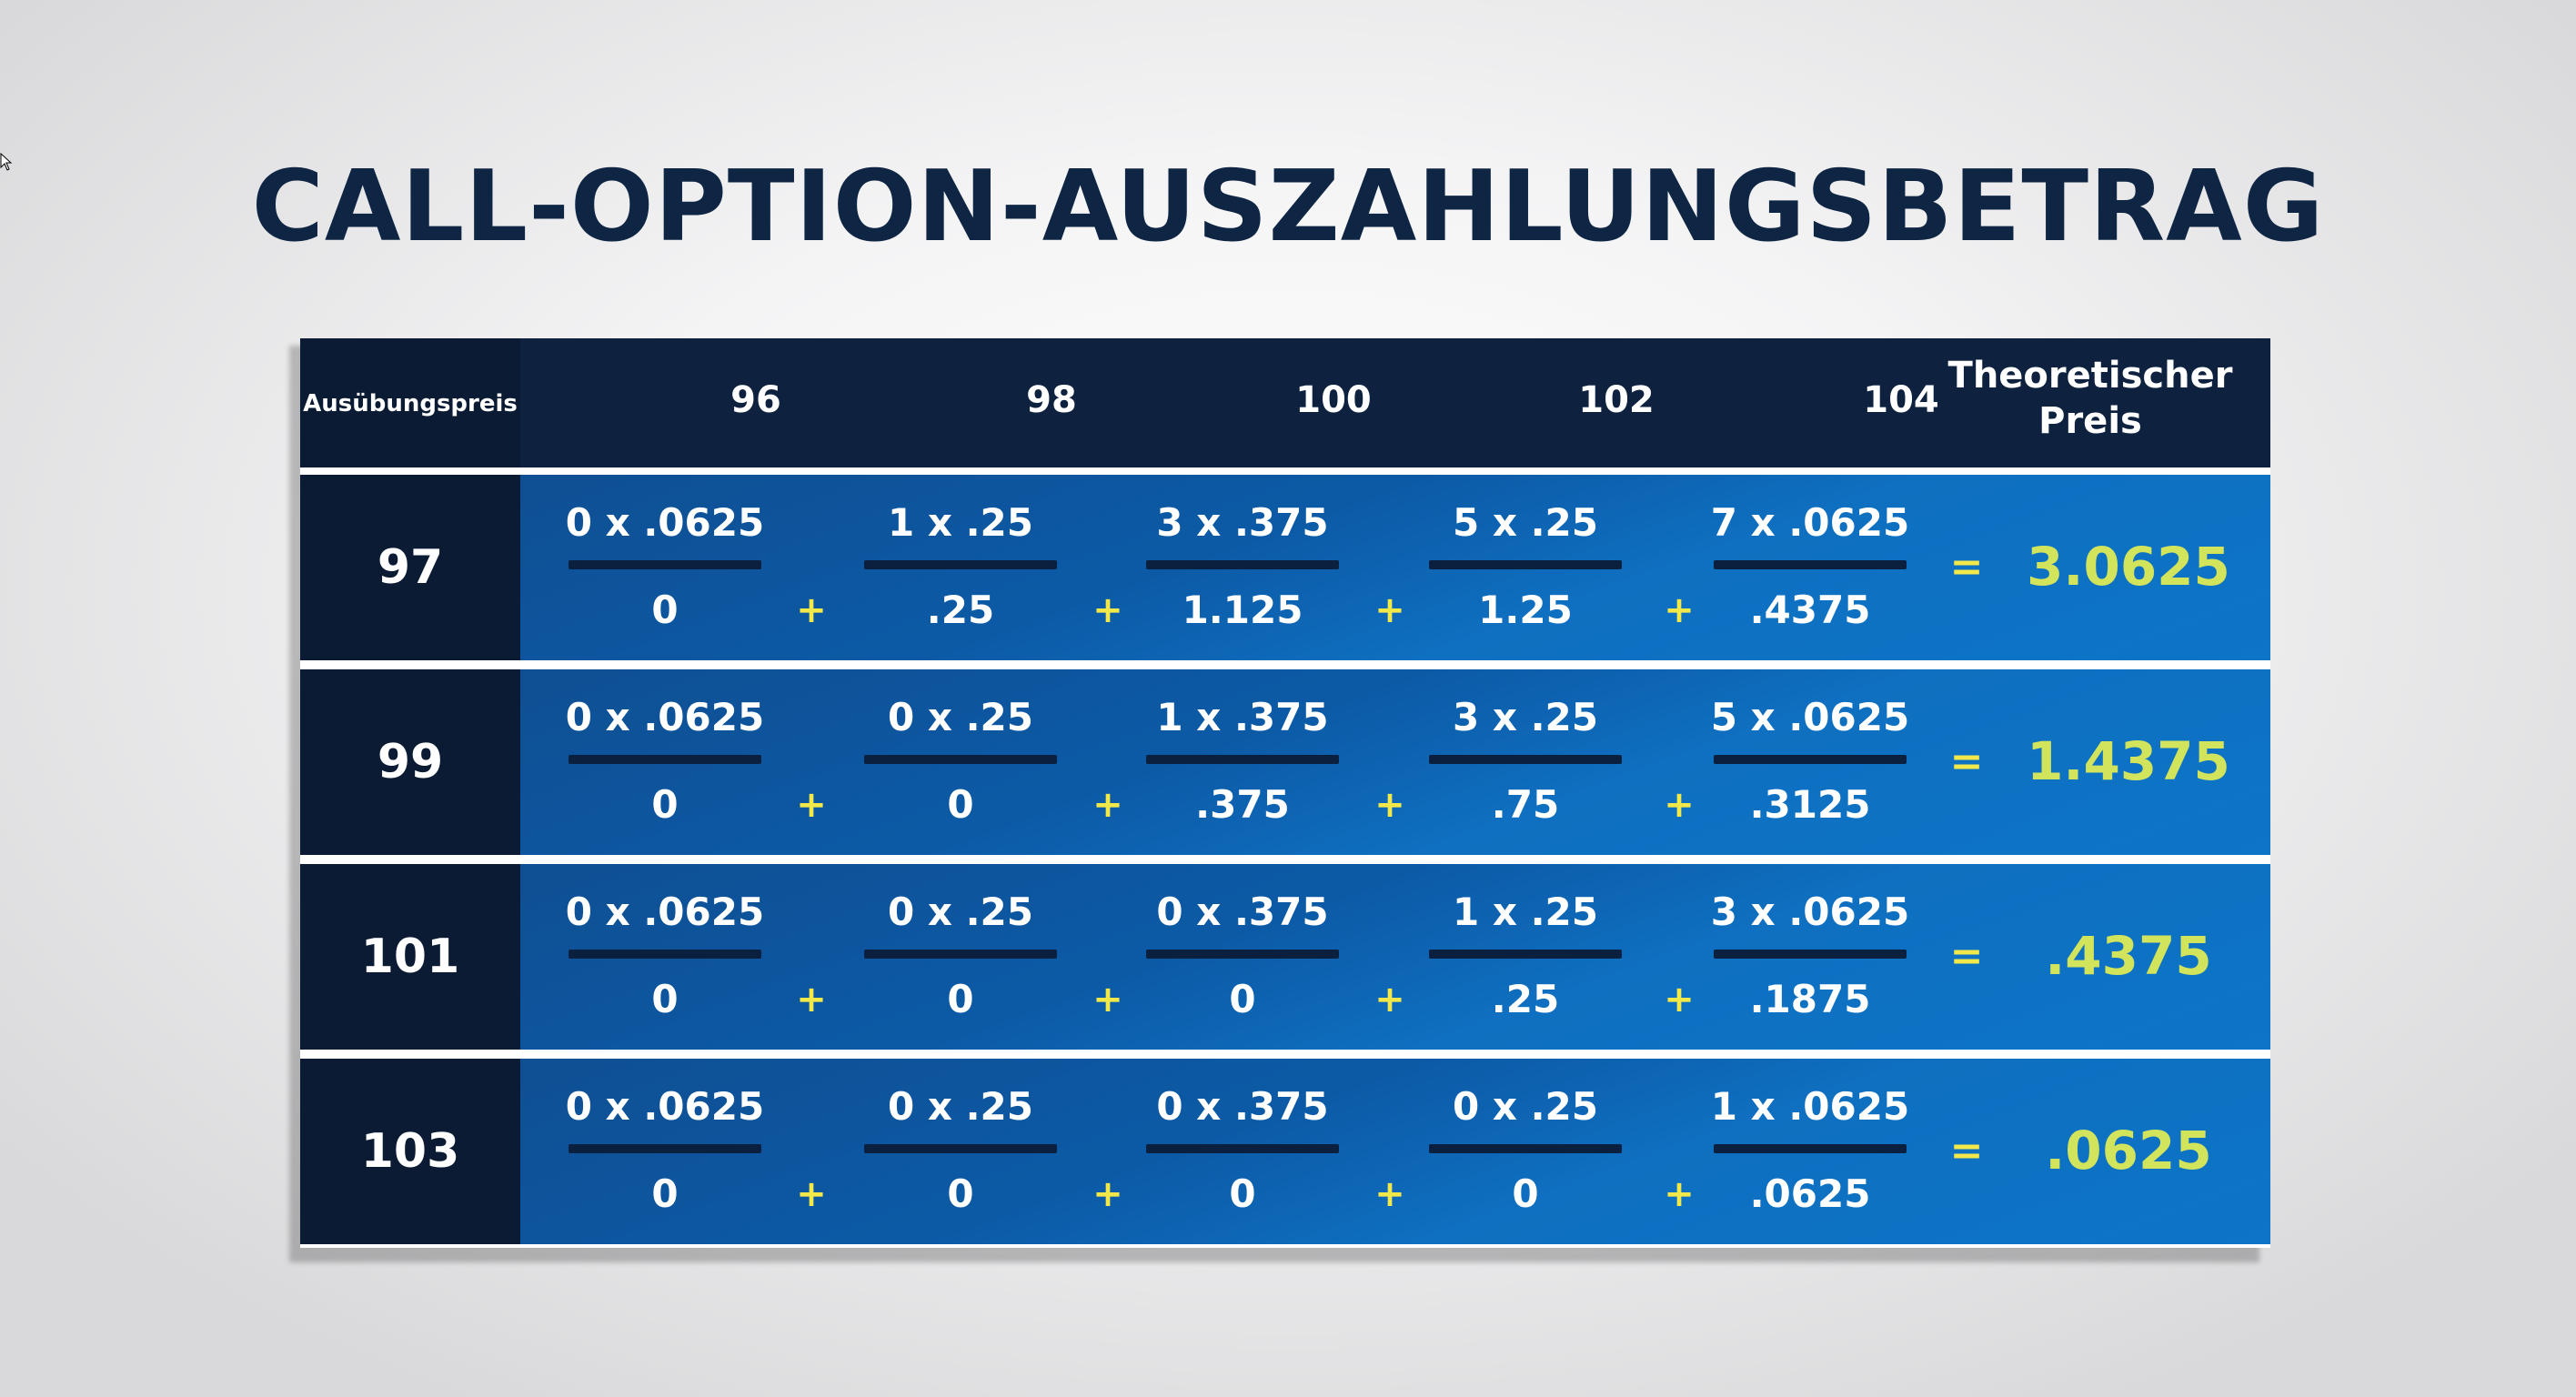 This screenshot has width=2576, height=1397. What do you see at coordinates (1810, 717) in the screenshot?
I see `term-expression: 5 x .0625` at bounding box center [1810, 717].